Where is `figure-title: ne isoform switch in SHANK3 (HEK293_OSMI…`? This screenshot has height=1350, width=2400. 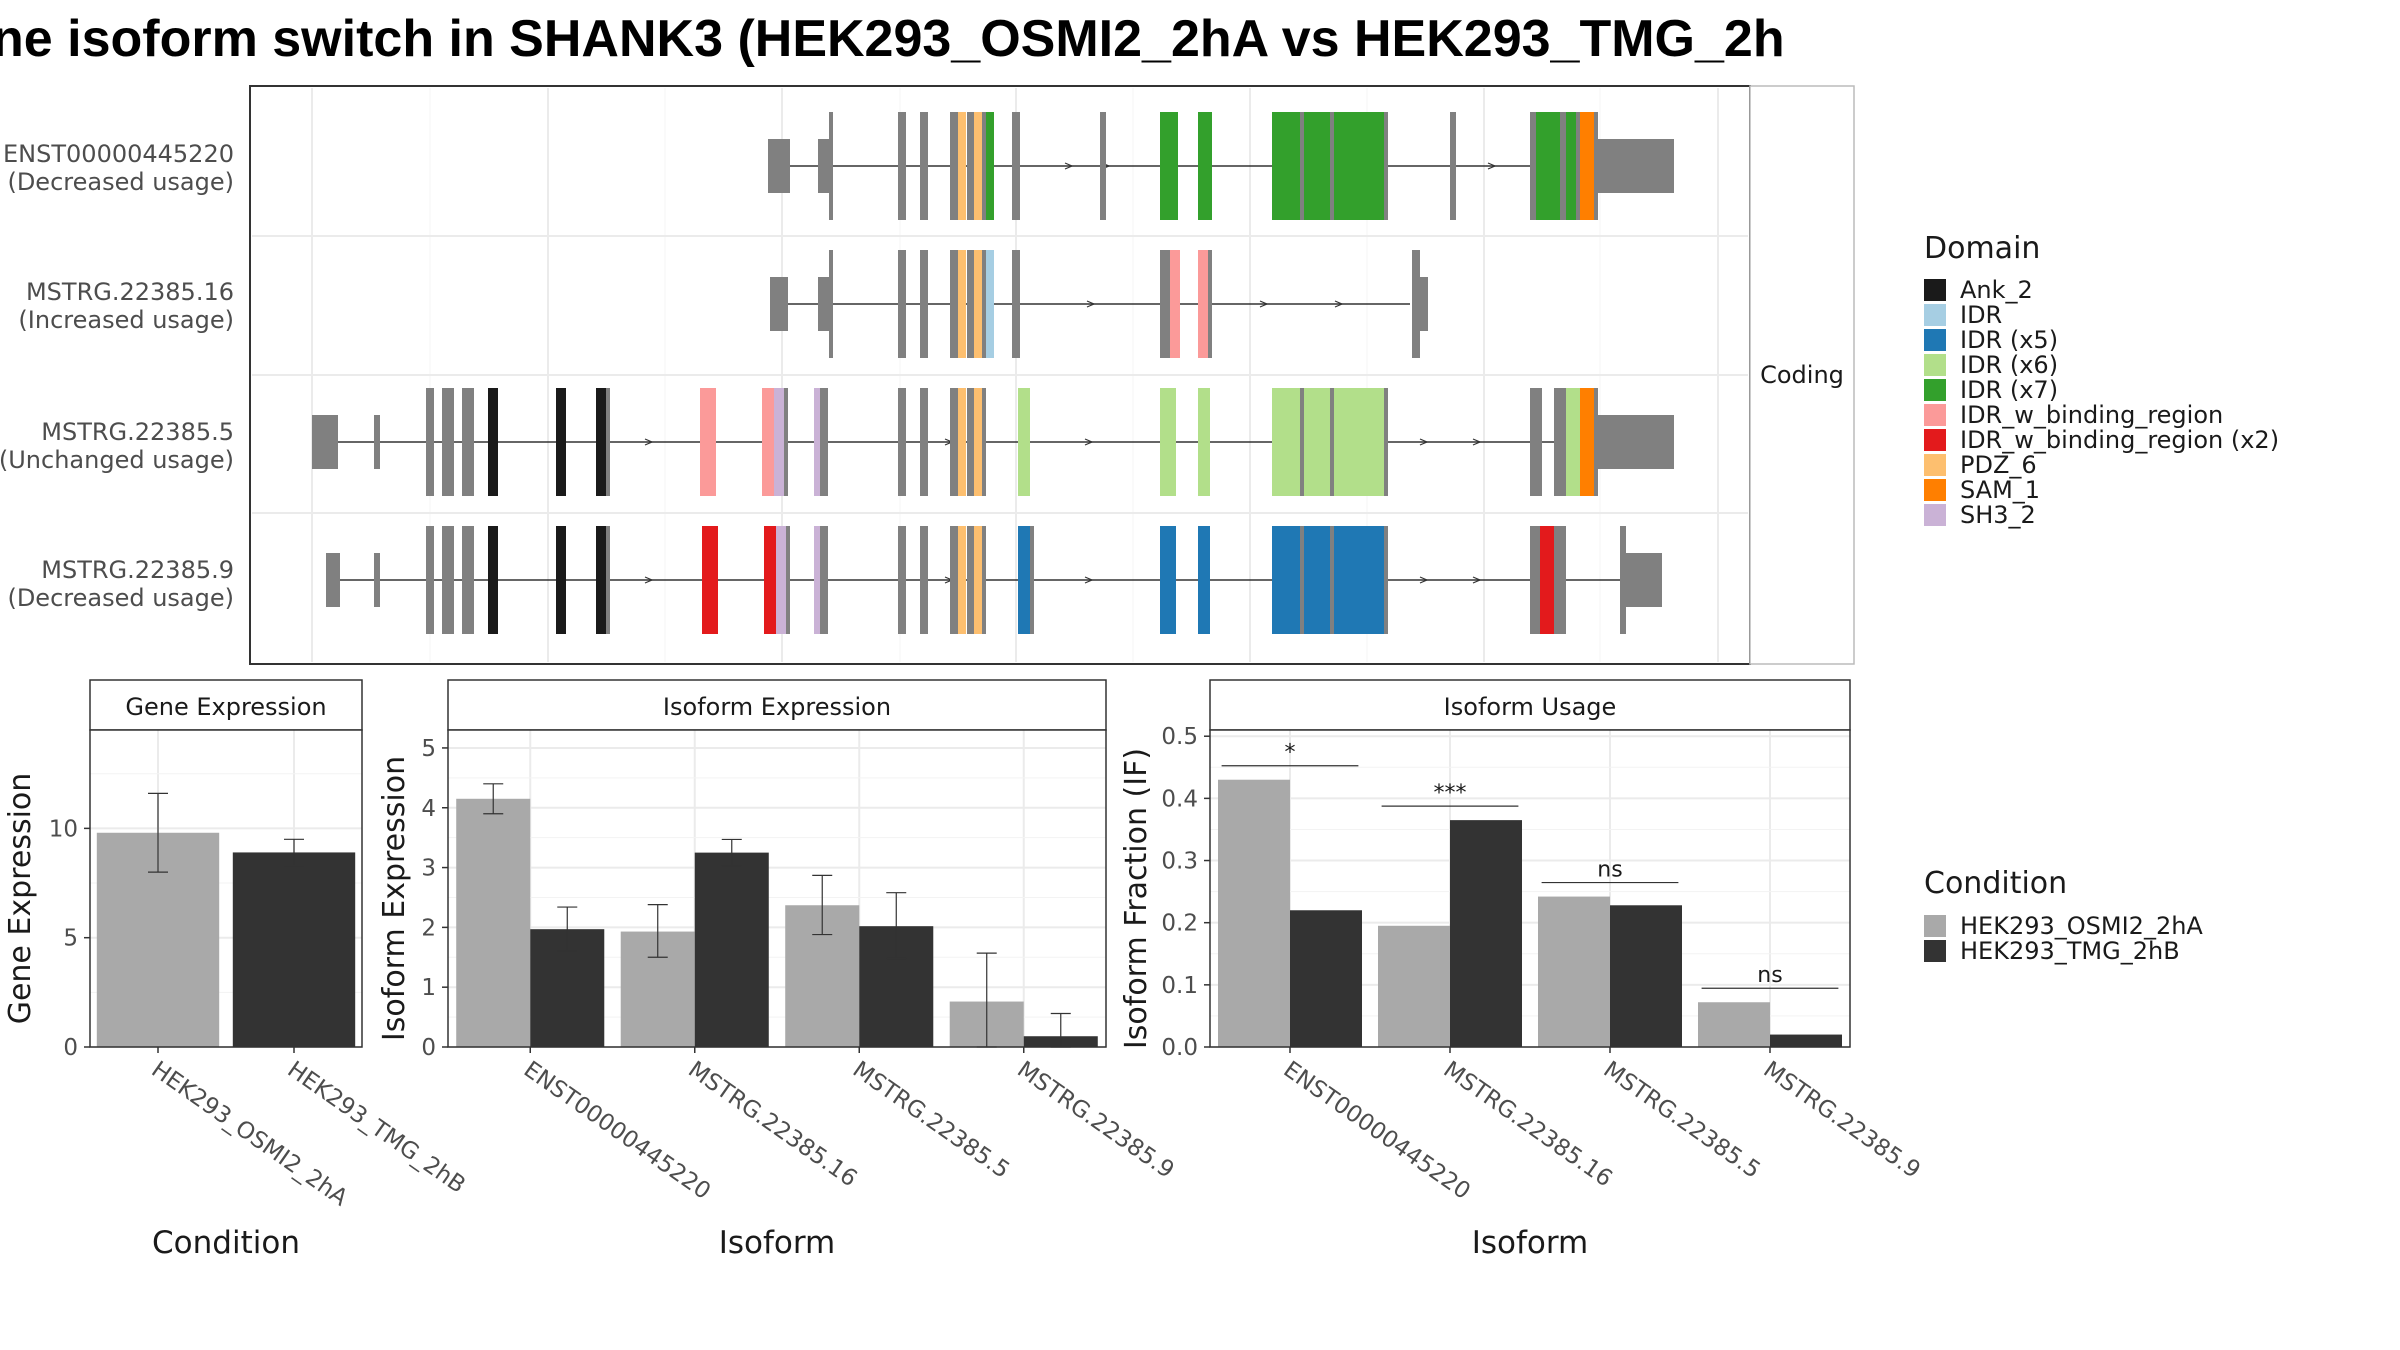 figure-title: ne isoform switch in SHANK3 (HEK293_OSMI… is located at coordinates (892, 39).